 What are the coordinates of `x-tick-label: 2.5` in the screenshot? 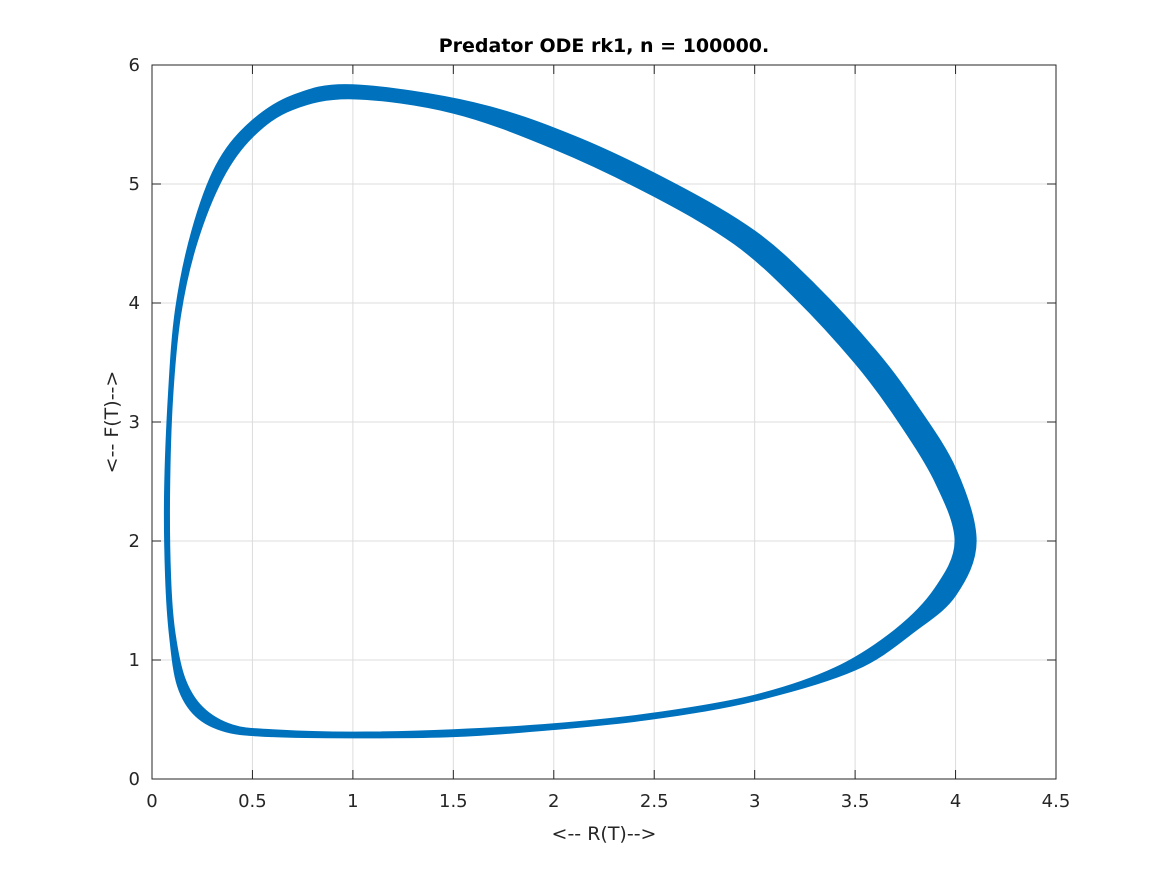 It's located at (654, 801).